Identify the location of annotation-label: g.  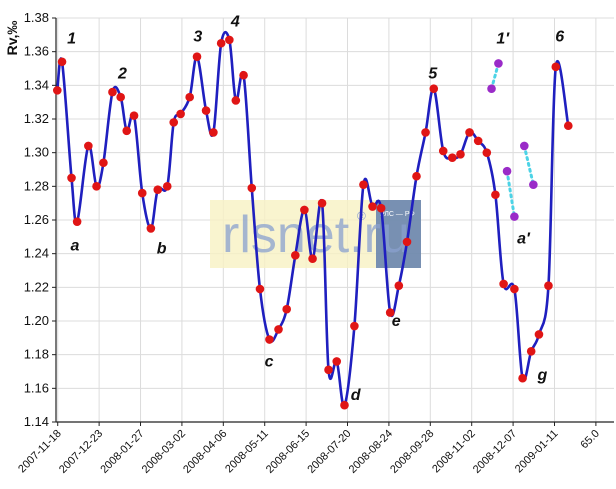
(542, 375).